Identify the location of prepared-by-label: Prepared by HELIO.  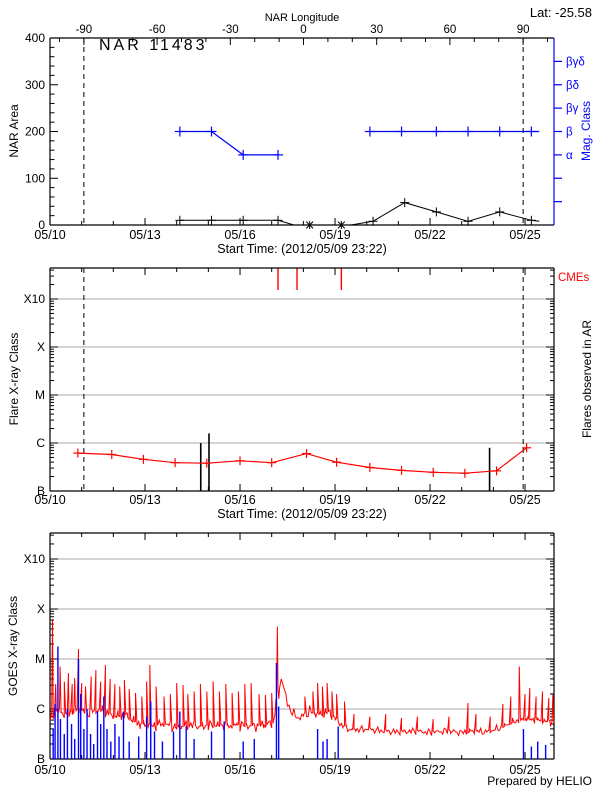
(539, 781).